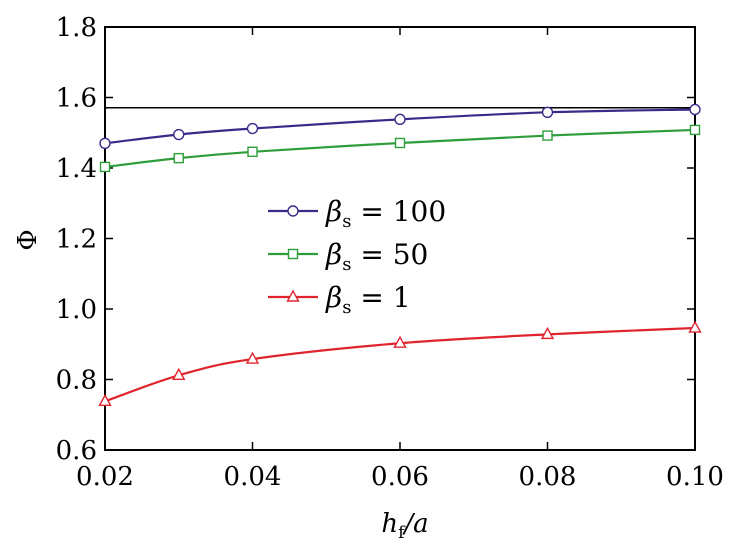 This screenshot has width=737, height=551. What do you see at coordinates (76, 310) in the screenshot?
I see `y-tick-label: 1.0` at bounding box center [76, 310].